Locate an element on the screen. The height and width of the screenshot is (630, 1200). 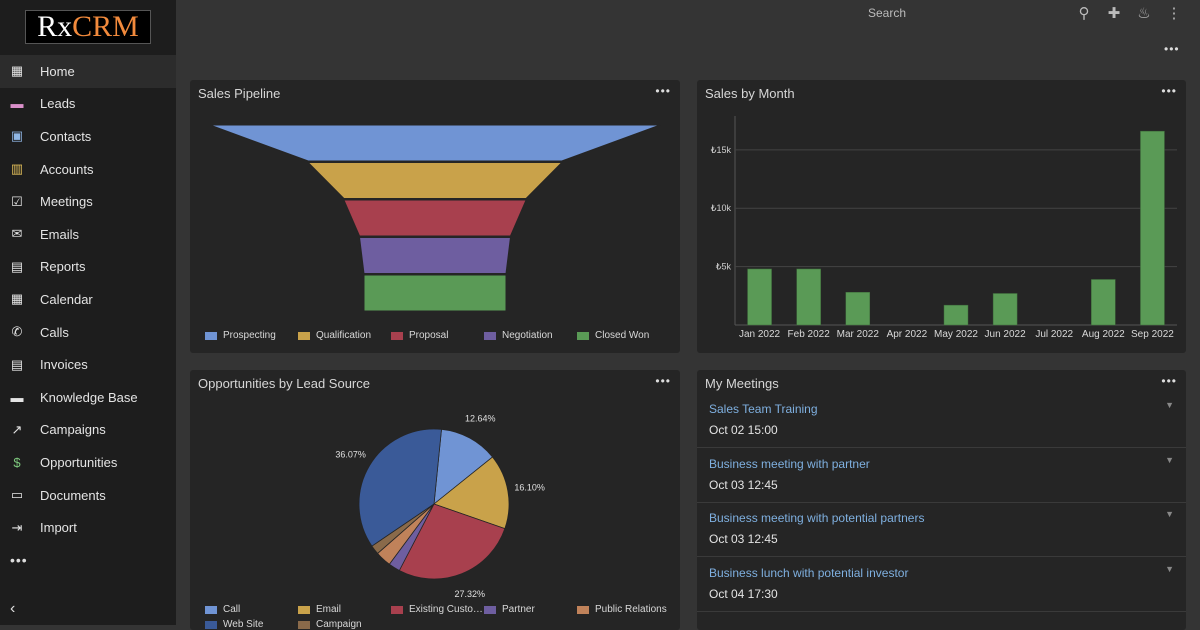
kebab-icon: ⋮ is located at coordinates (1174, 13).